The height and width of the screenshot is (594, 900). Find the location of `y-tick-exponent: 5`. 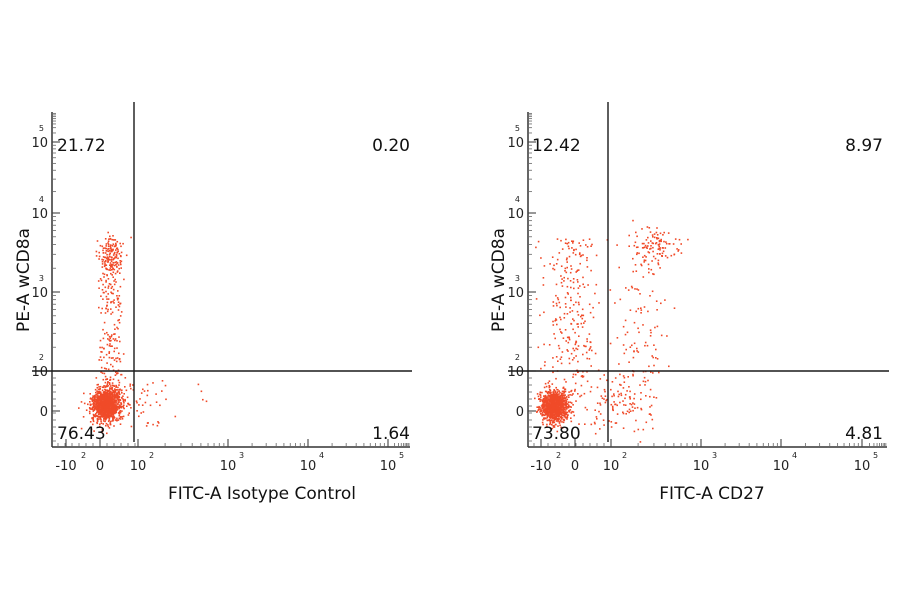

y-tick-exponent: 5 is located at coordinates (41, 128).